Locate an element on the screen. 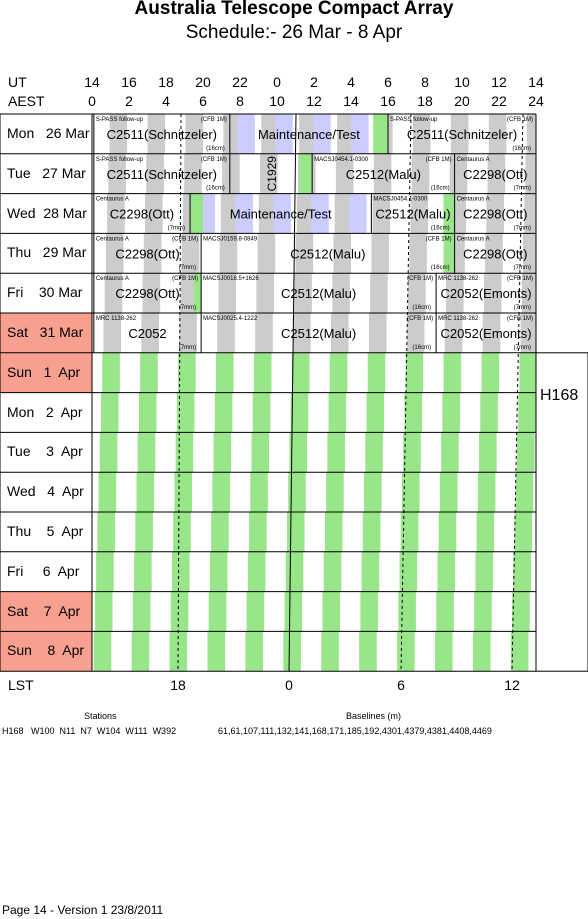  day-label: Mon 26 Mar is located at coordinates (48, 133).